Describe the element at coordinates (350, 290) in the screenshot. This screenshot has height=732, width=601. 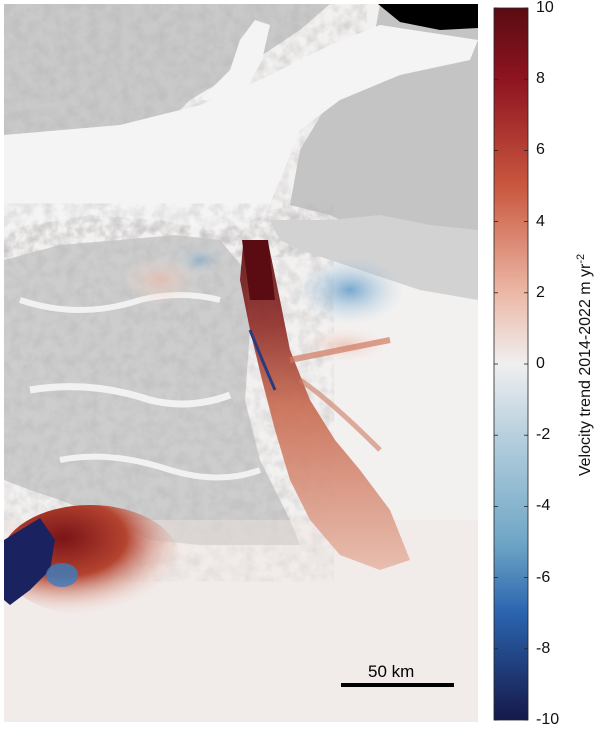
I see `blue-anomaly-right` at that location.